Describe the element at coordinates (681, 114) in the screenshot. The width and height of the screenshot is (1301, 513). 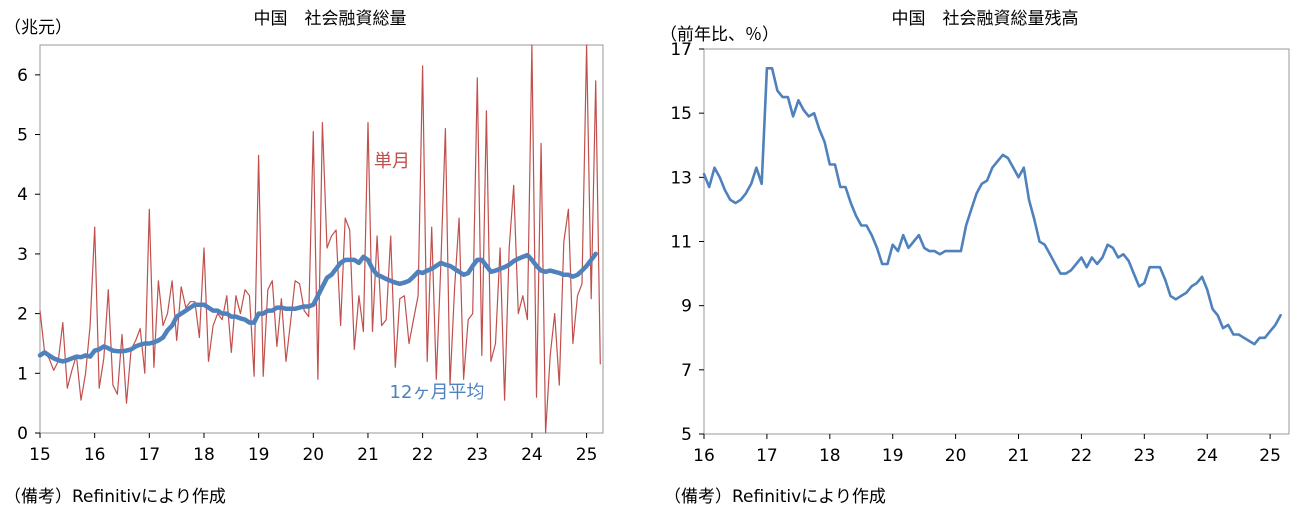
I see `y-tick-label: 15` at that location.